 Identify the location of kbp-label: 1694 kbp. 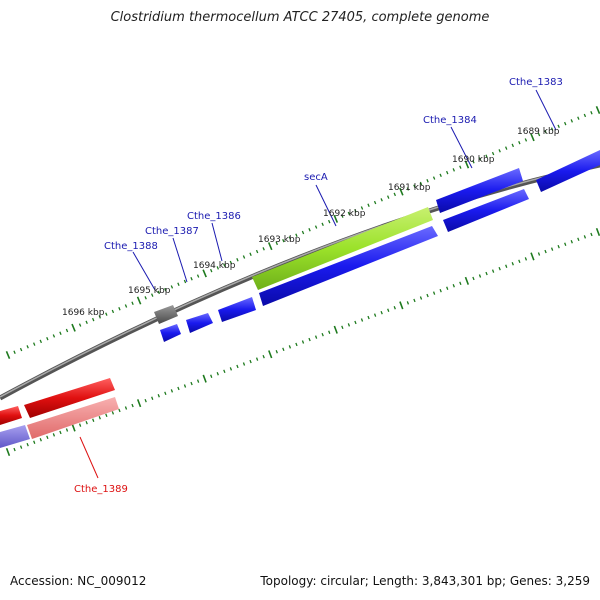
(214, 266).